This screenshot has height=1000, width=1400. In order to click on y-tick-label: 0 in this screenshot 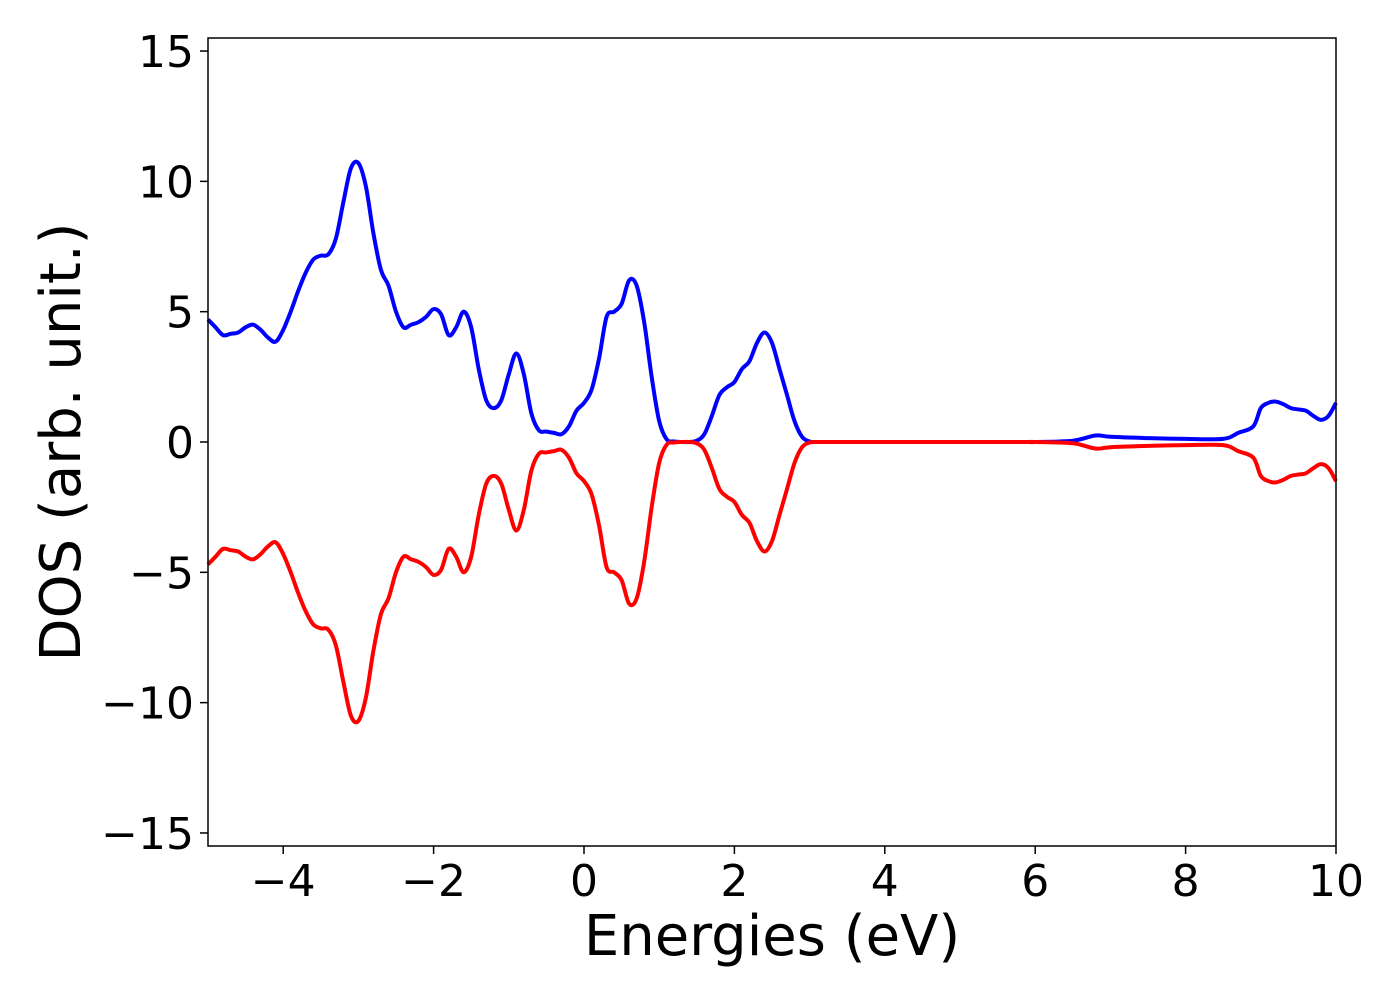, I will do `click(180, 443)`.